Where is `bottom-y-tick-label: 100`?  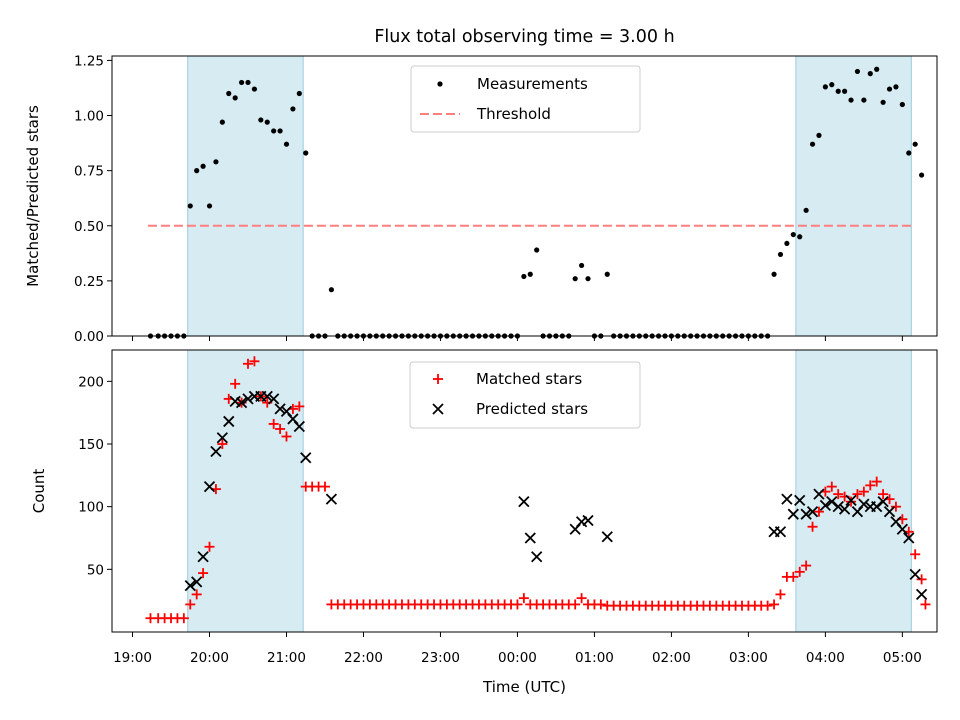 bottom-y-tick-label: 100 is located at coordinates (91, 508).